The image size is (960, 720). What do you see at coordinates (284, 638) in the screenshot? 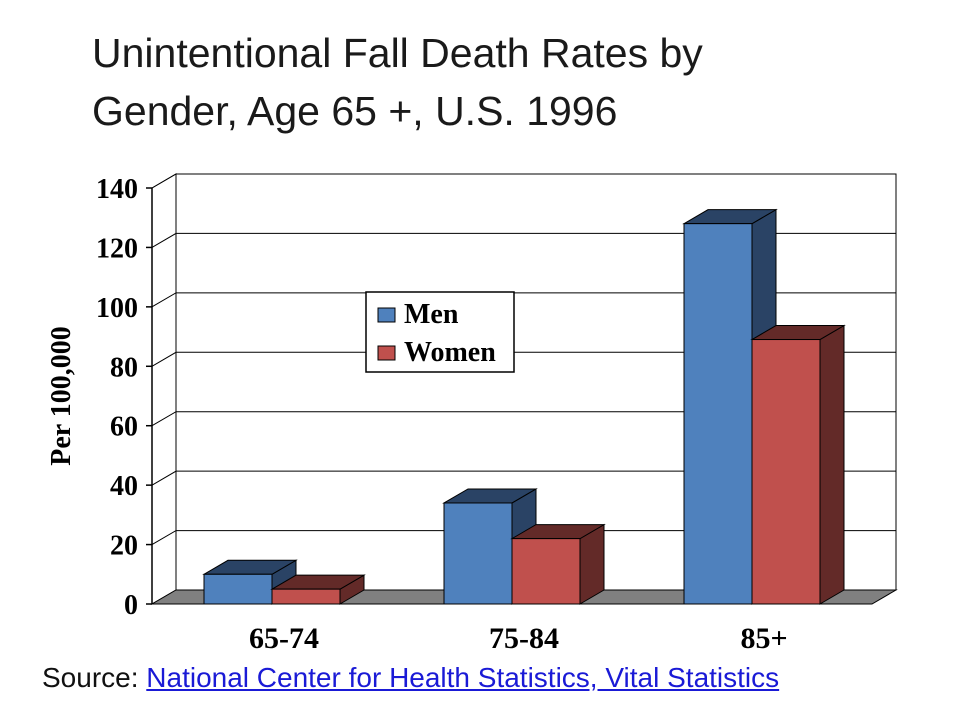
I see `x-tick-label: 65-74` at bounding box center [284, 638].